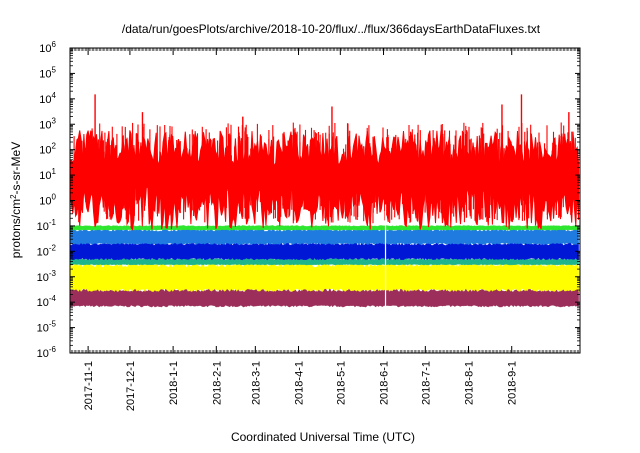 Image resolution: width=640 pixels, height=453 pixels. I want to click on y-tick-exponent: 2, so click(54, 146).